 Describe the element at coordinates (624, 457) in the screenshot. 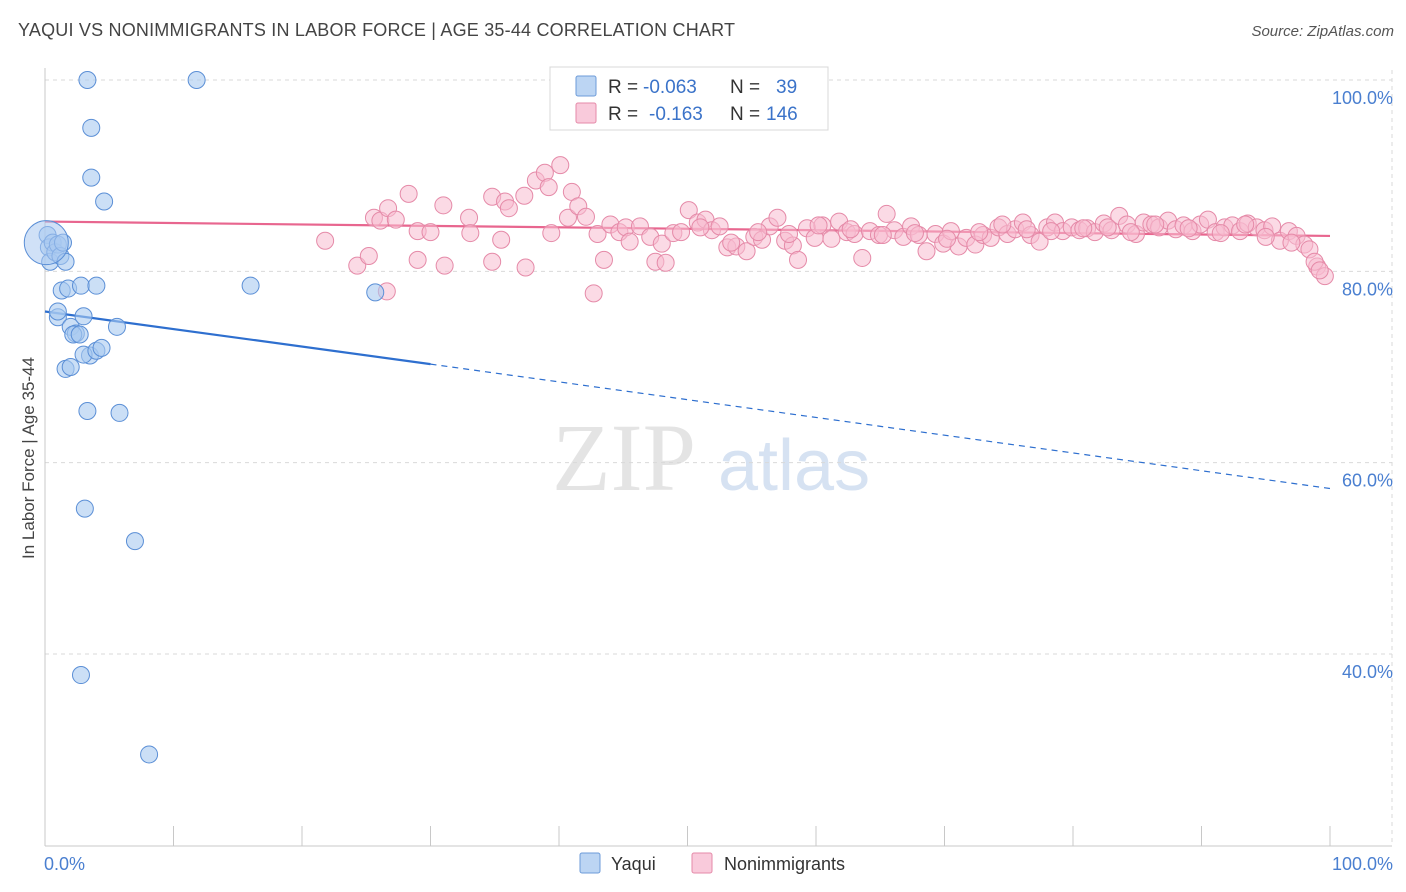

I see `watermark-zip: ZIP` at that location.